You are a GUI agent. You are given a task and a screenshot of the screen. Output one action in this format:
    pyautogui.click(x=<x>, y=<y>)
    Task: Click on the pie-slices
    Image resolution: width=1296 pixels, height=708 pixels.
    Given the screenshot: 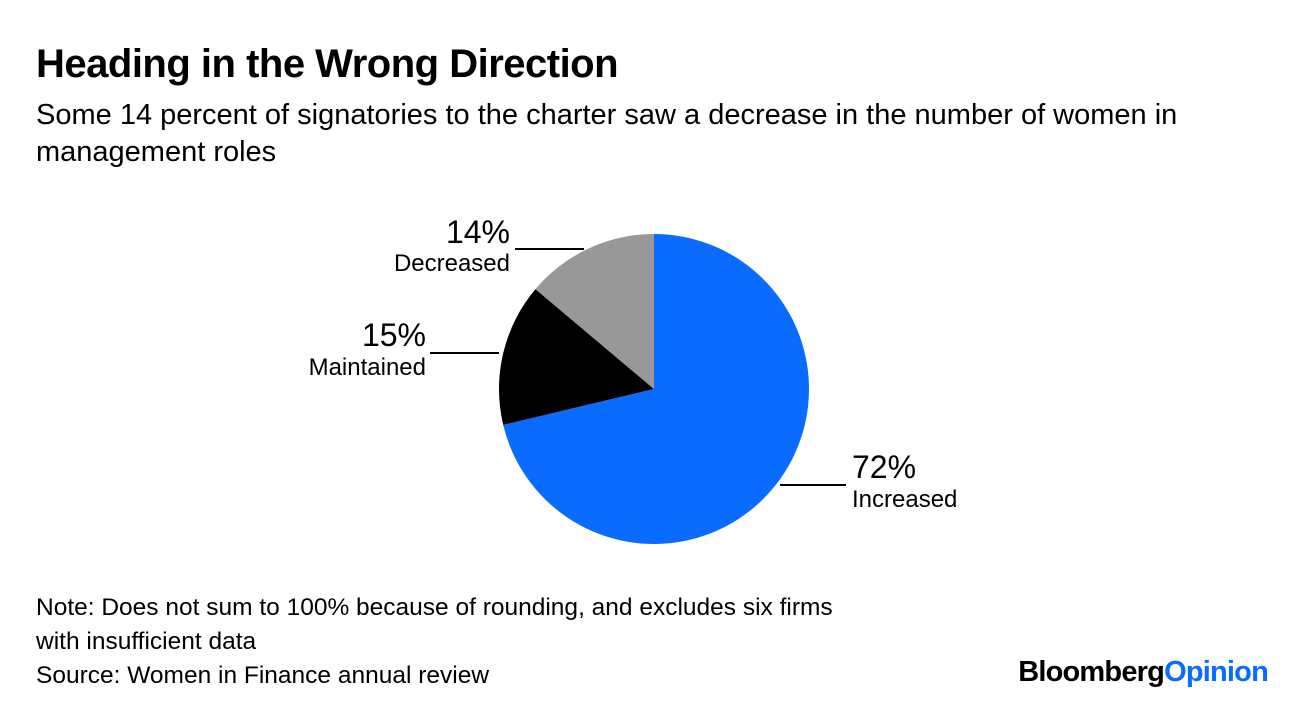 What is the action you would take?
    pyautogui.click(x=654, y=389)
    